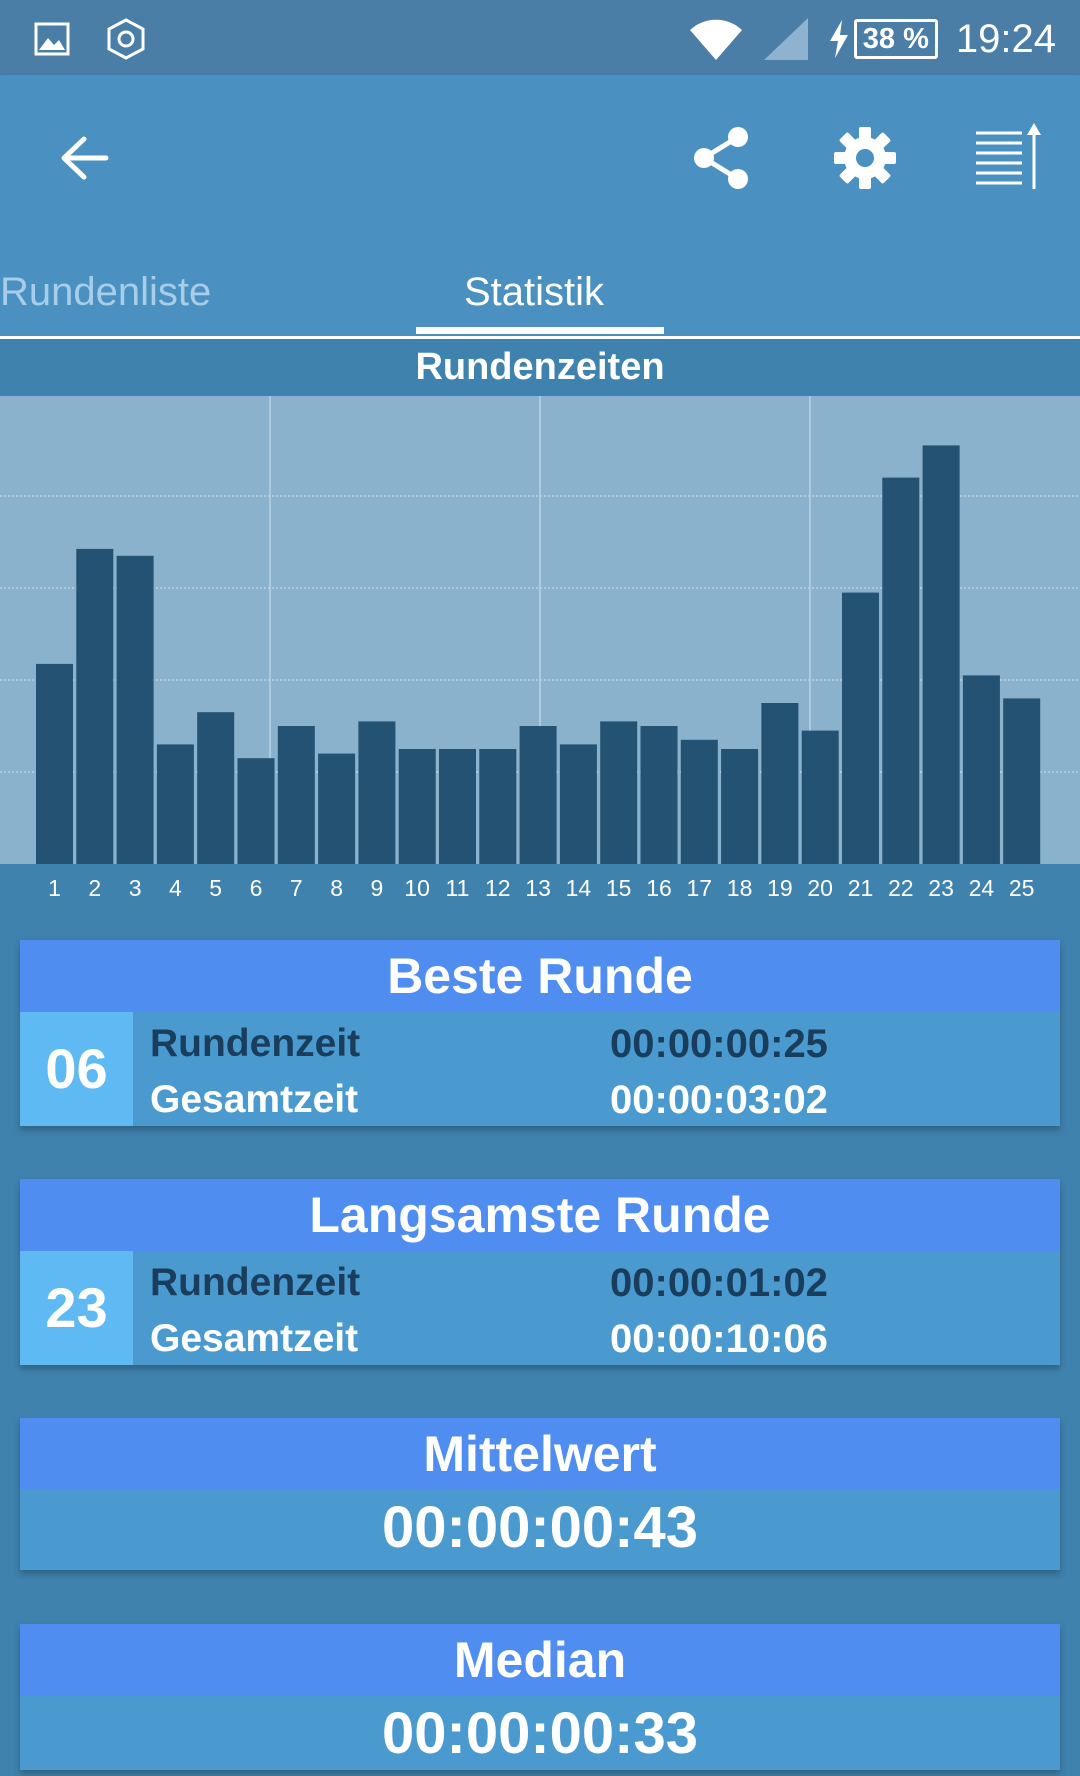  I want to click on x-tick-label: 24, so click(982, 888).